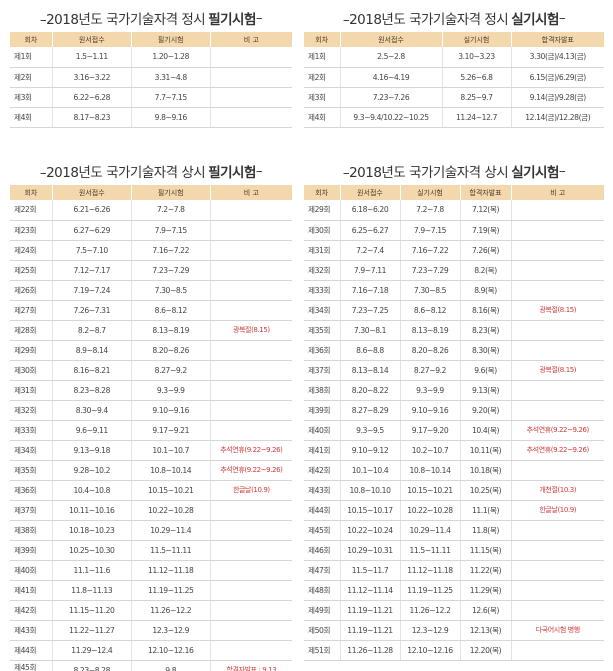  Describe the element at coordinates (322, 570) in the screenshot. I see `round-cell: 제47회` at that location.